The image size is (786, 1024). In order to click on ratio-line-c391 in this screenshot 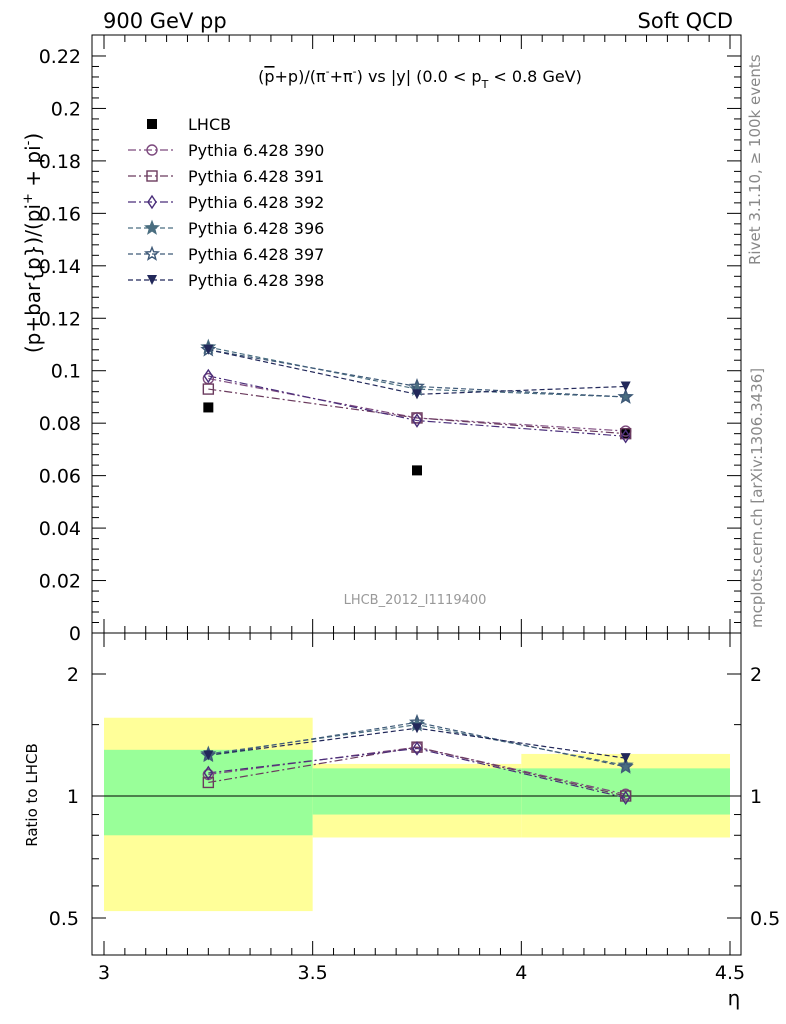, I will do `click(417, 771)`.